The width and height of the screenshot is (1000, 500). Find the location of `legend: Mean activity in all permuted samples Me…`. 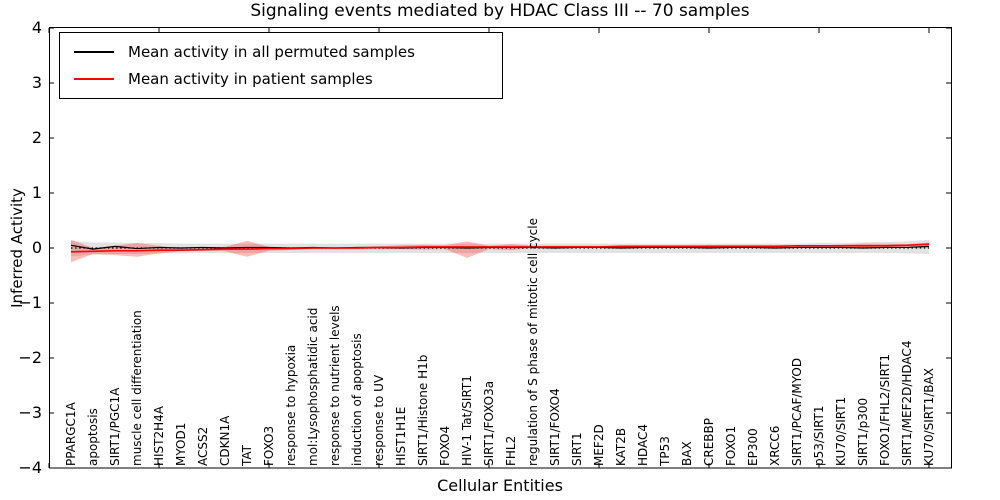

legend: Mean activity in all permuted samples Me… is located at coordinates (281, 65).